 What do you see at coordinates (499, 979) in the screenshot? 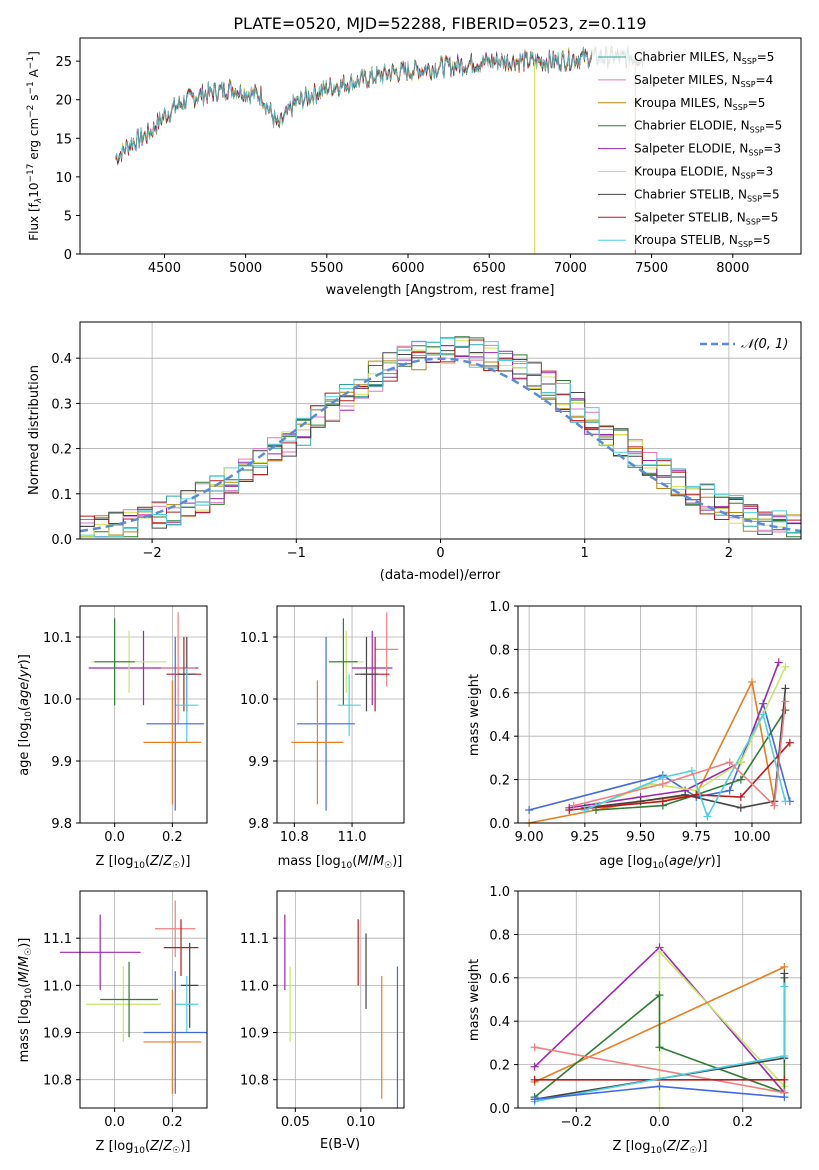
I see `panel-ytick-label: 0.6` at bounding box center [499, 979].